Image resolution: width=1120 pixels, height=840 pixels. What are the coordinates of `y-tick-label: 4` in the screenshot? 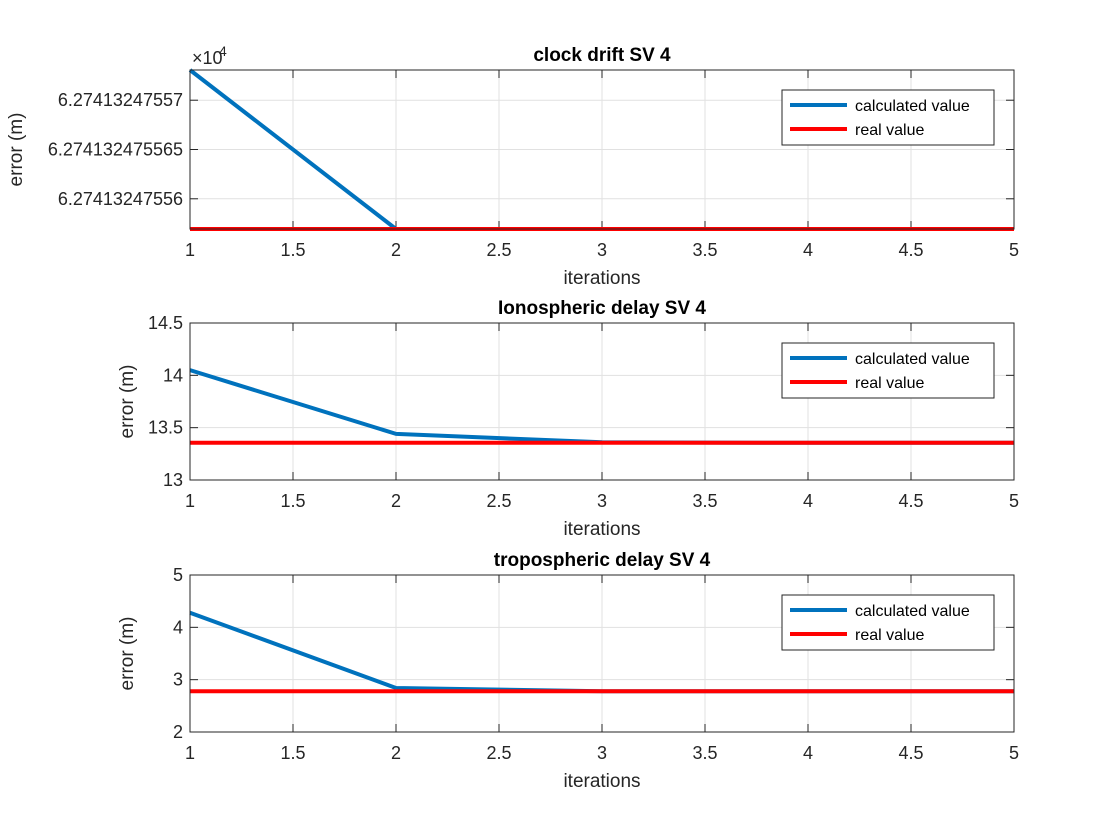 It's located at (178, 627).